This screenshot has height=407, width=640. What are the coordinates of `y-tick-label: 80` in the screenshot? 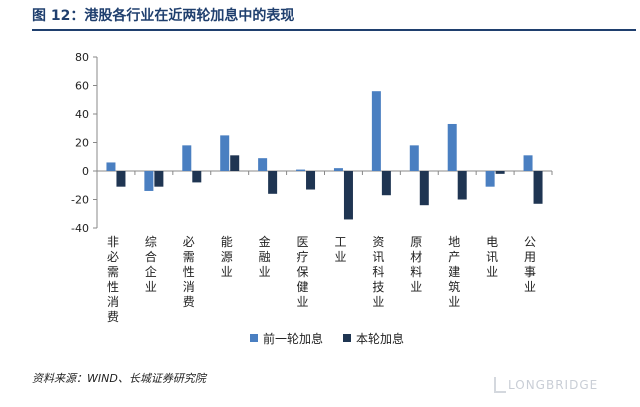 It's located at (82, 57).